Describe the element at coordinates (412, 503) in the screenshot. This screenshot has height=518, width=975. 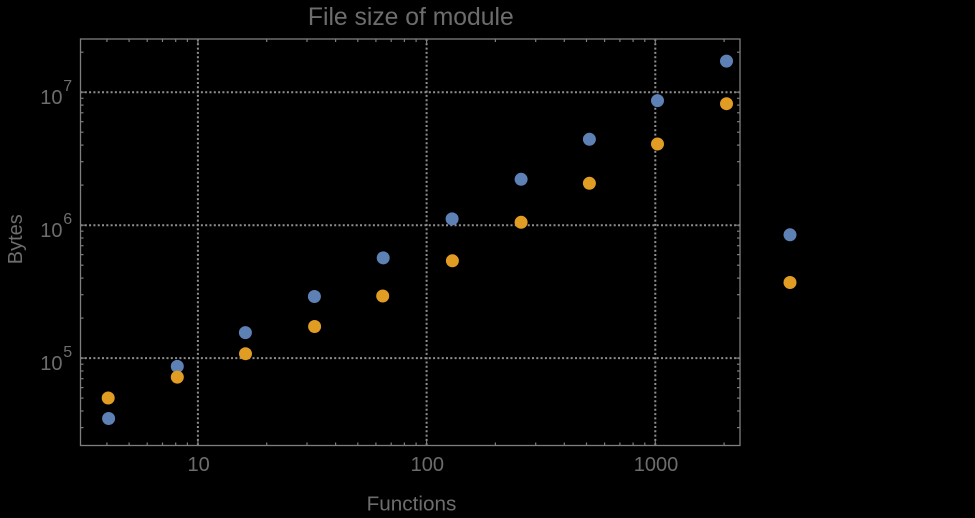
I see `svg-text: Functions` at that location.